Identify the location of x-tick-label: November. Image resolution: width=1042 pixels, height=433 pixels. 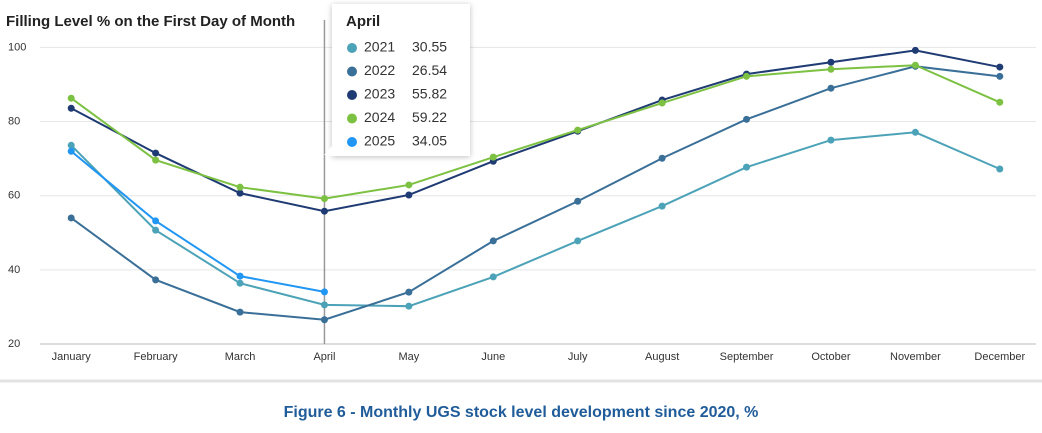
(915, 357).